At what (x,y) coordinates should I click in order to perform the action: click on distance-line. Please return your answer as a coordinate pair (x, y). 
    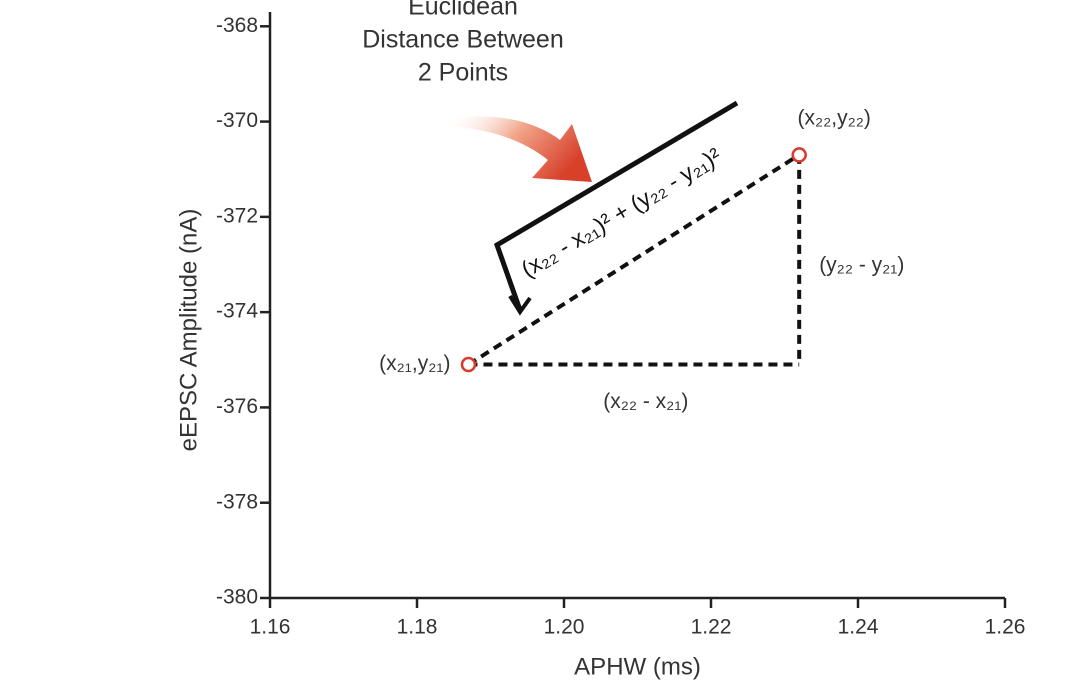
    Looking at the image, I should click on (634, 260).